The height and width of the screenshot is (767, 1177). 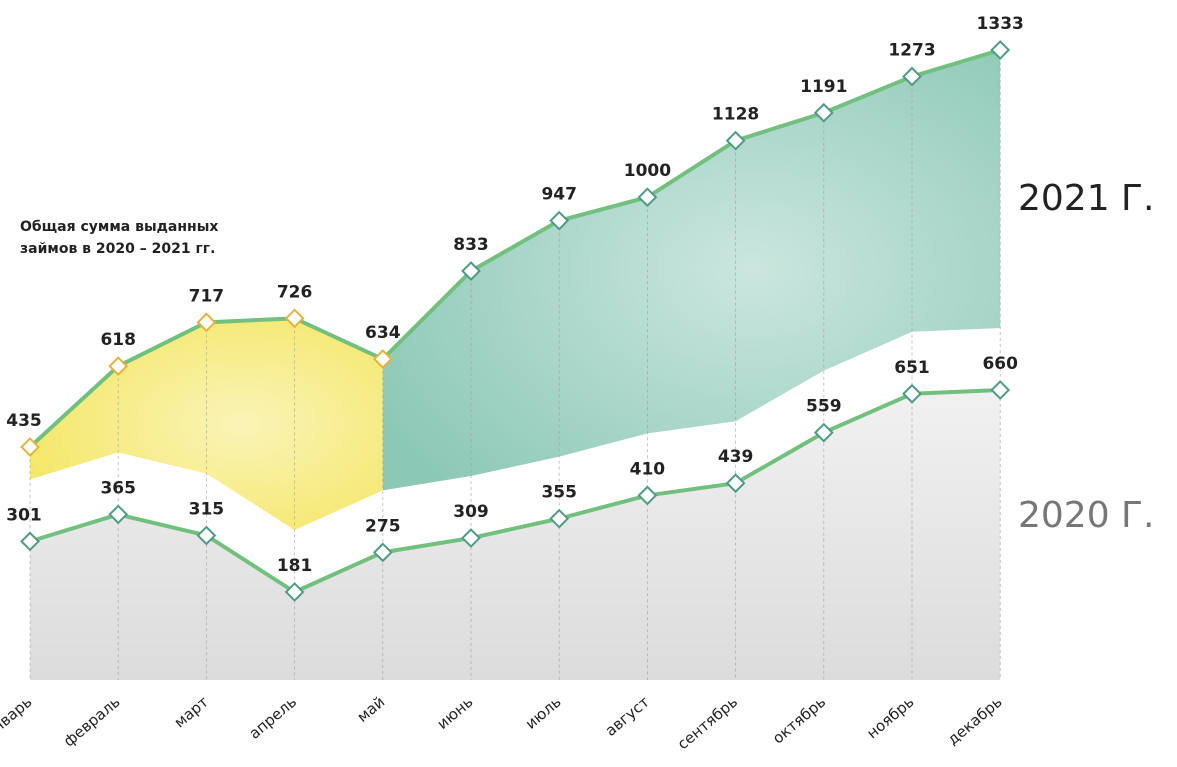 What do you see at coordinates (118, 488) in the screenshot?
I see `data-label: 365` at bounding box center [118, 488].